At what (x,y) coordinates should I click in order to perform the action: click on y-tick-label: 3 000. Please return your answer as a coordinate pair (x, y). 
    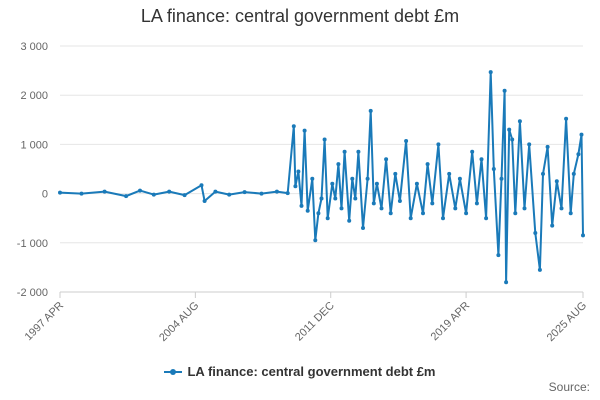
    Looking at the image, I should click on (34, 47).